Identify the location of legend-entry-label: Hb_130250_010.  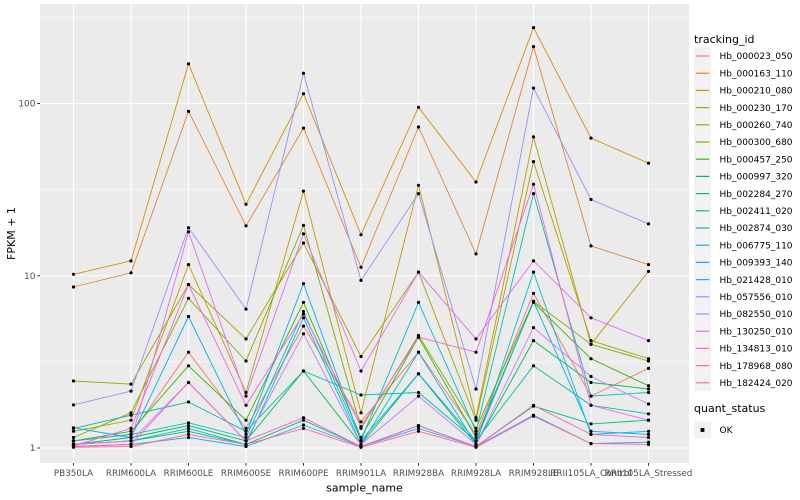
(756, 332).